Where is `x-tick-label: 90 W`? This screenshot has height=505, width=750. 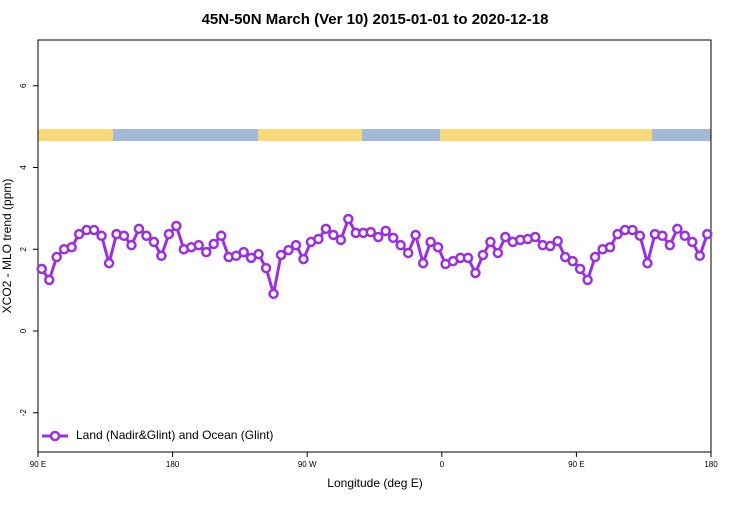 x-tick-label: 90 W is located at coordinates (307, 464).